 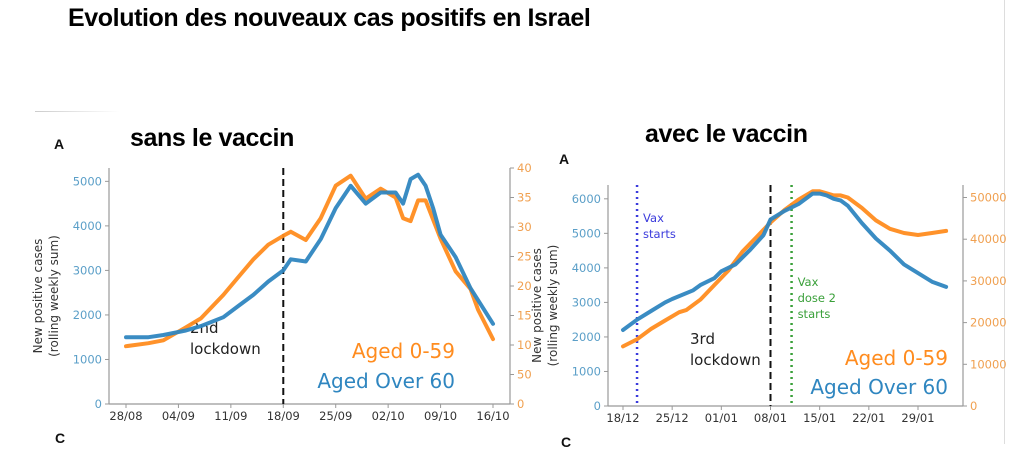 What do you see at coordinates (988, 281) in the screenshot?
I see `right-y-tick-label: 30000` at bounding box center [988, 281].